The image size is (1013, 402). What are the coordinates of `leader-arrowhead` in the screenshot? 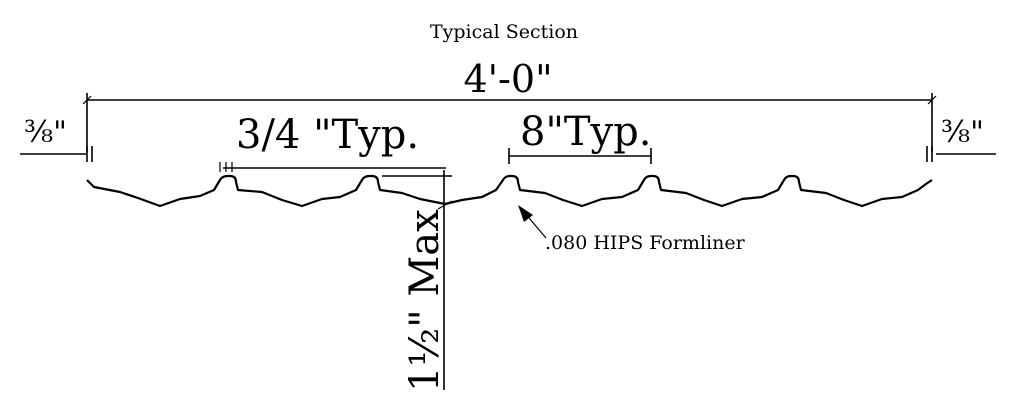 It's located at (525, 213).